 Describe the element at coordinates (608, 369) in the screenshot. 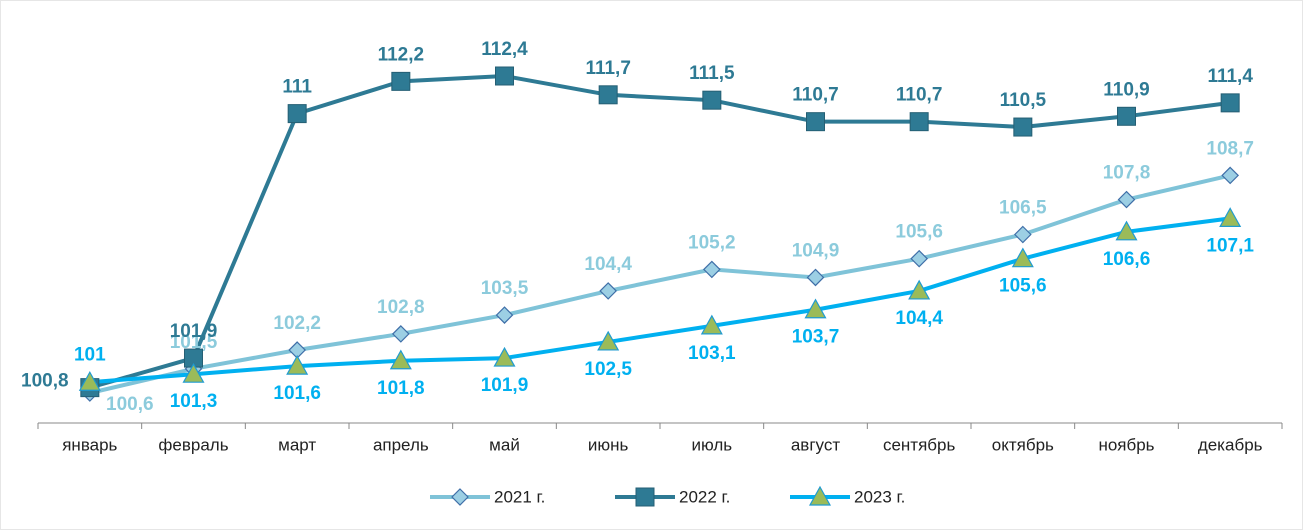

I see `data-label: 102,5` at that location.